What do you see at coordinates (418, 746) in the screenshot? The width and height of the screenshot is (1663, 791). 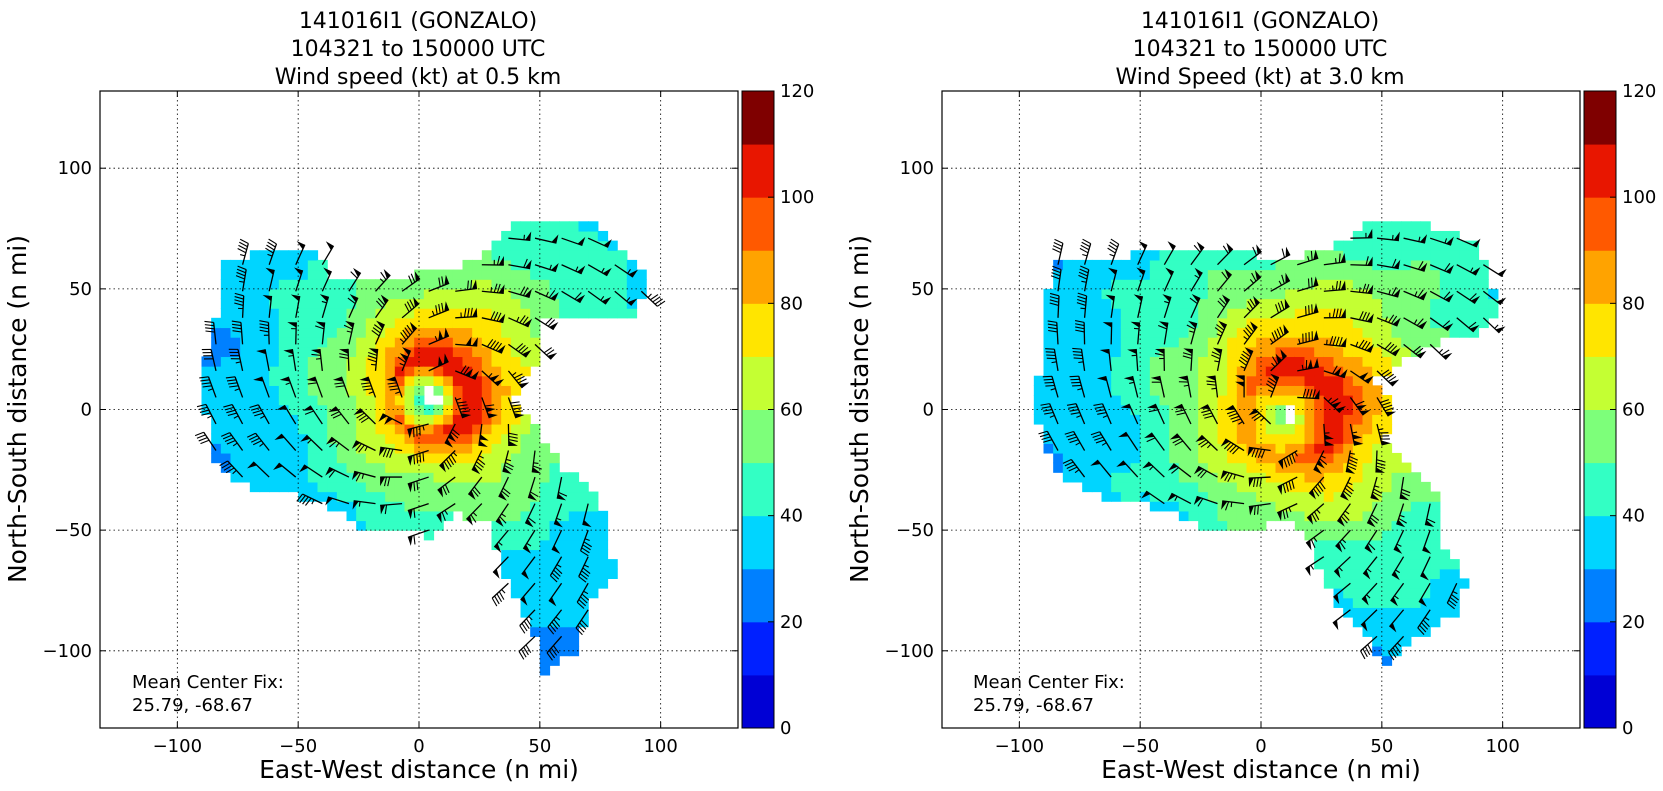 I see `x-tick-label: 0` at bounding box center [418, 746].